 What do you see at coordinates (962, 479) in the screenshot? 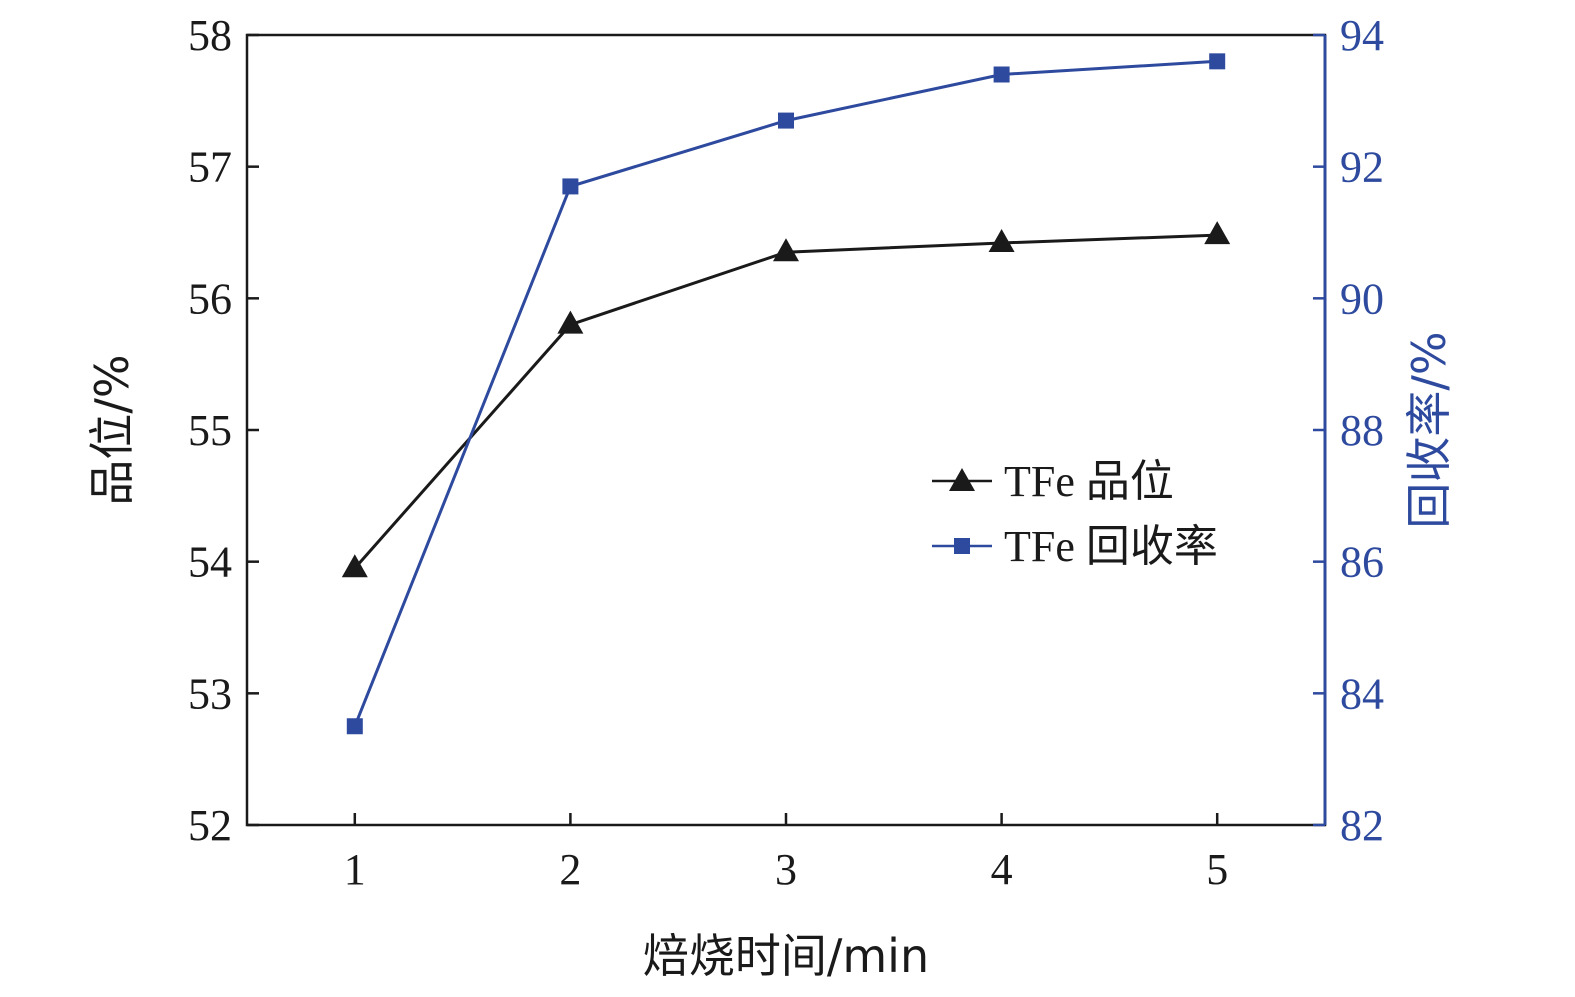
I see `legend-triangle-marker` at bounding box center [962, 479].